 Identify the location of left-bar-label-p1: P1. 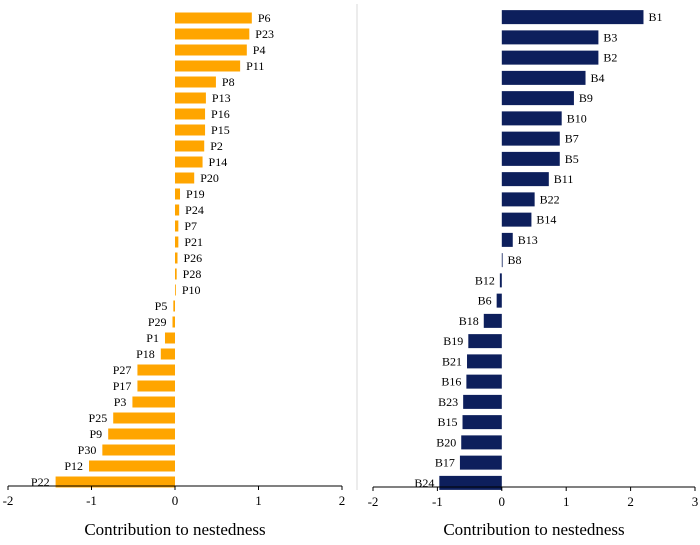
(152, 338).